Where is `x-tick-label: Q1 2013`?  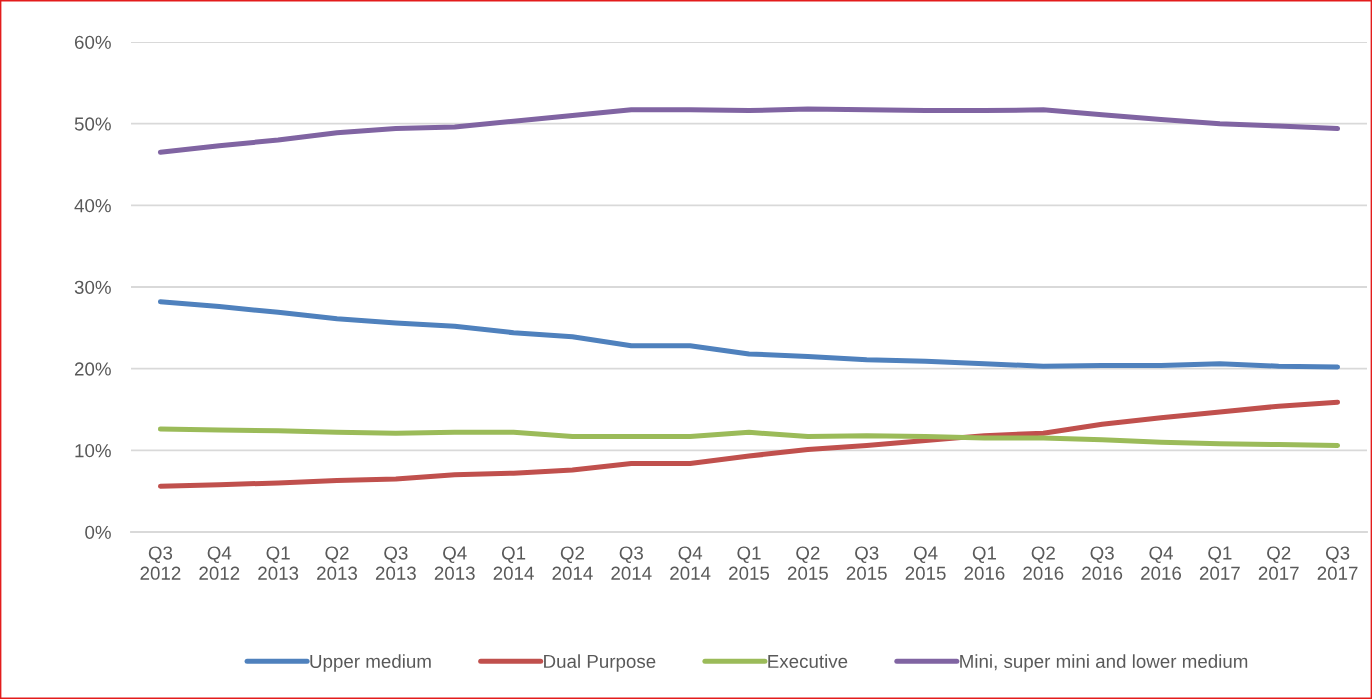 x-tick-label: Q1 2013 is located at coordinates (278, 563).